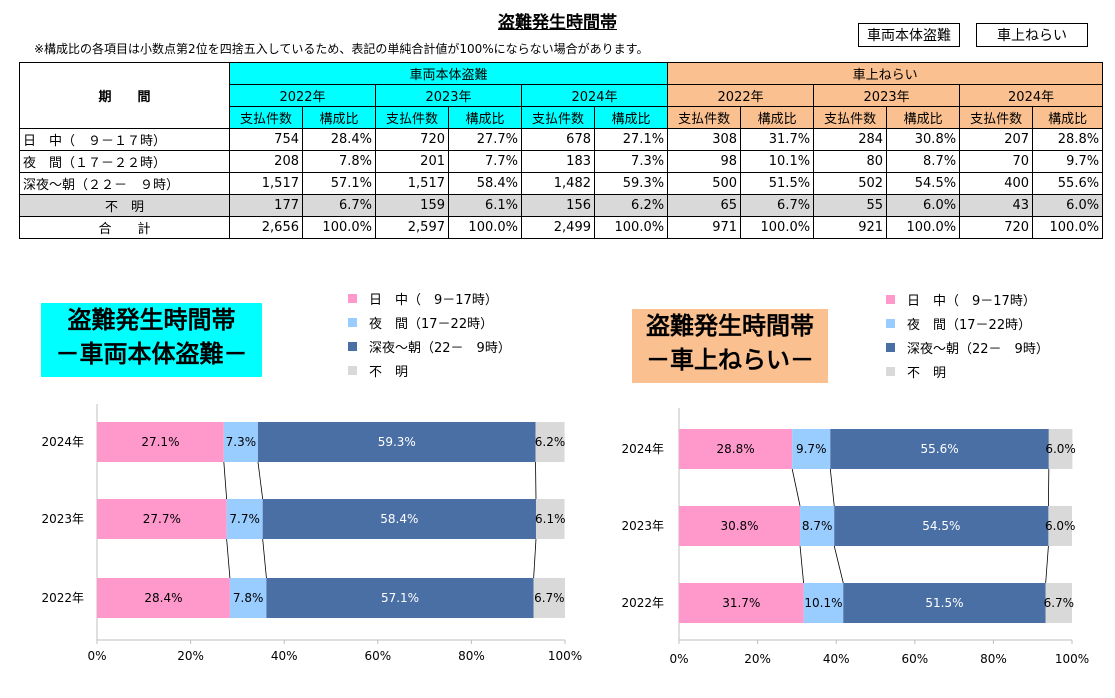  Describe the element at coordinates (642, 449) in the screenshot. I see `category-label: 2024年` at that location.